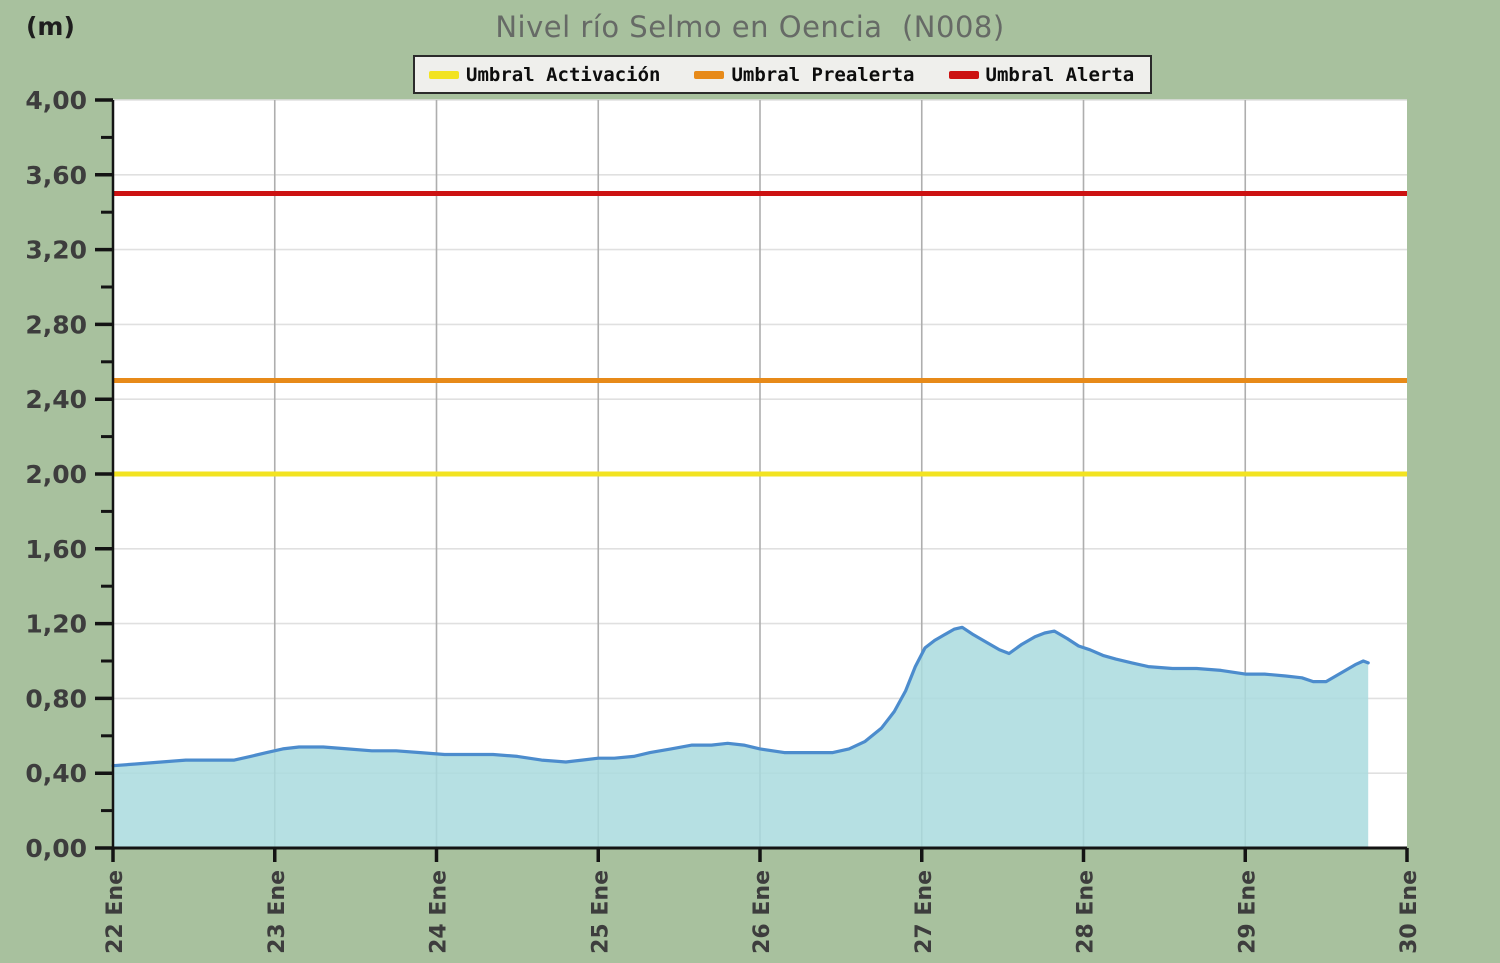 The height and width of the screenshot is (963, 1500). I want to click on y-tick-label: 0,40, so click(56, 773).